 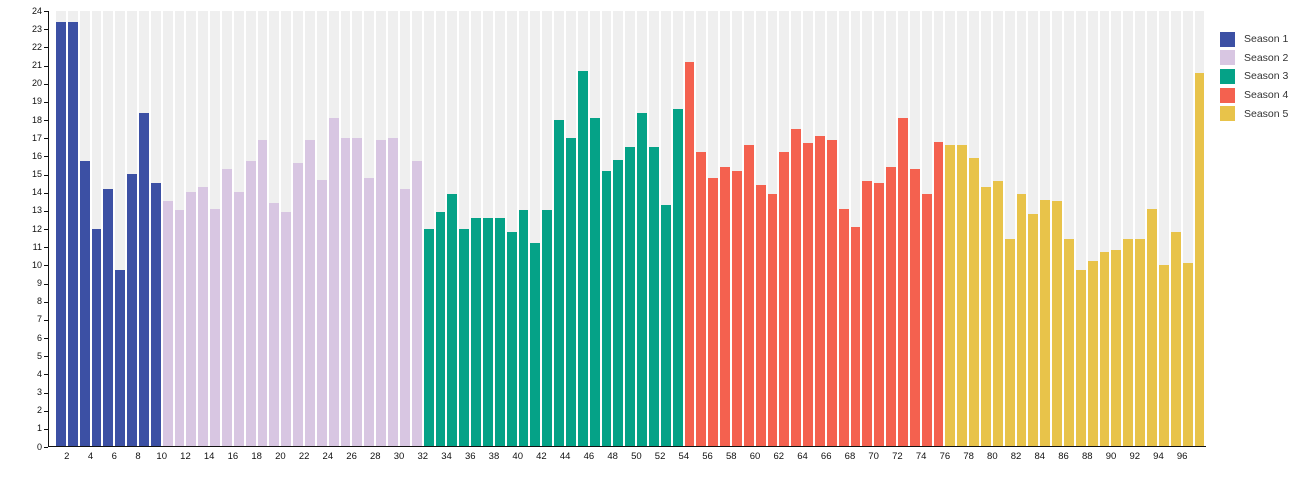 I want to click on y-tick-label: 11, so click(x=37, y=246).